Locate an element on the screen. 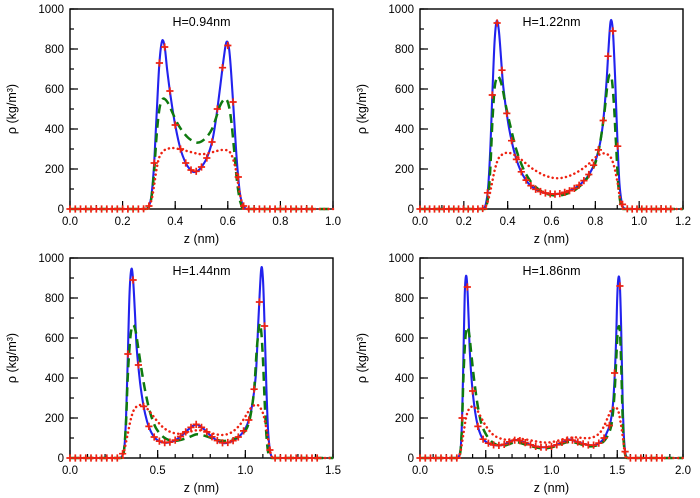 The image size is (700, 498). subplot-title: H=1.22nm is located at coordinates (551, 22).